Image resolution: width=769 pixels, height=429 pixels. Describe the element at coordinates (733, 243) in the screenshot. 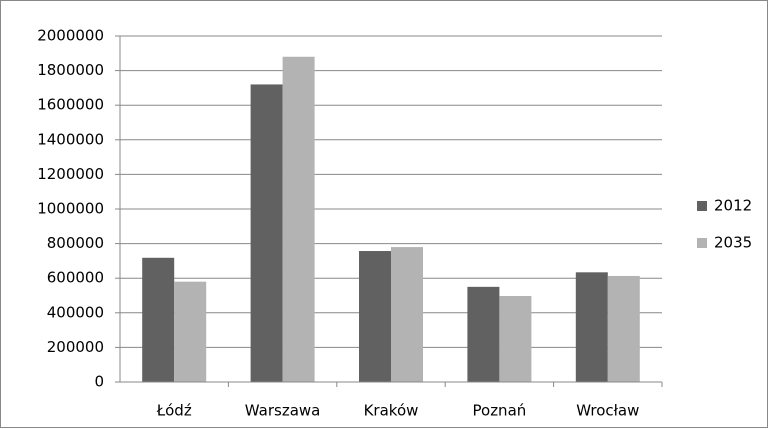

I see `legend-label: 2035` at that location.